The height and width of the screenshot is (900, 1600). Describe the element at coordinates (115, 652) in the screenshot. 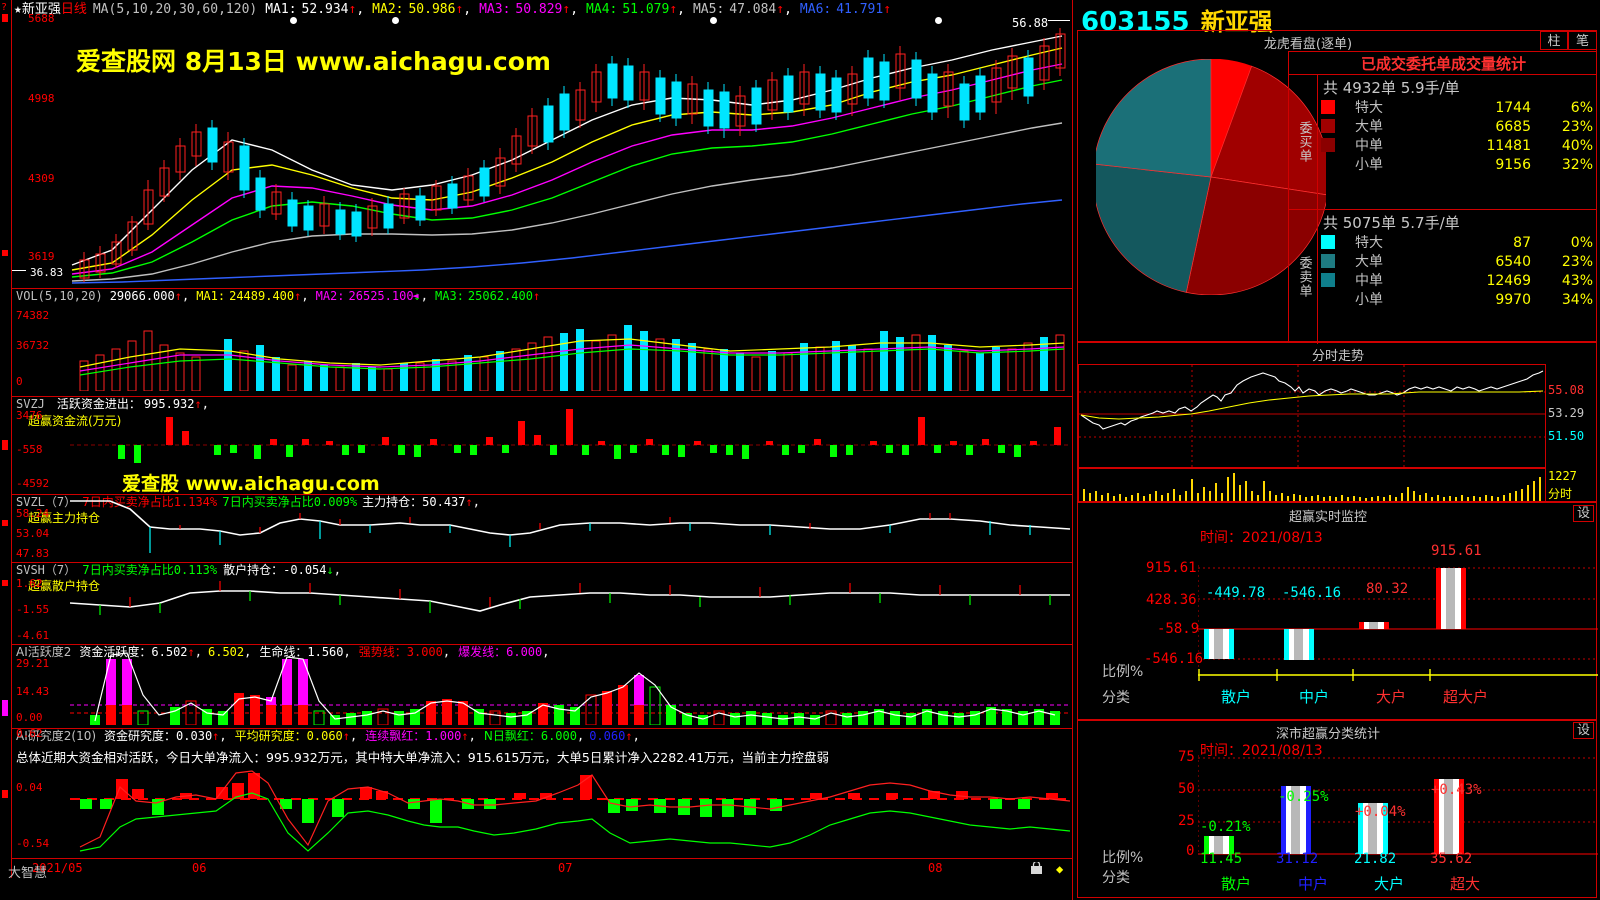

I see `ai-activity-t1: 资金活跃度：` at that location.